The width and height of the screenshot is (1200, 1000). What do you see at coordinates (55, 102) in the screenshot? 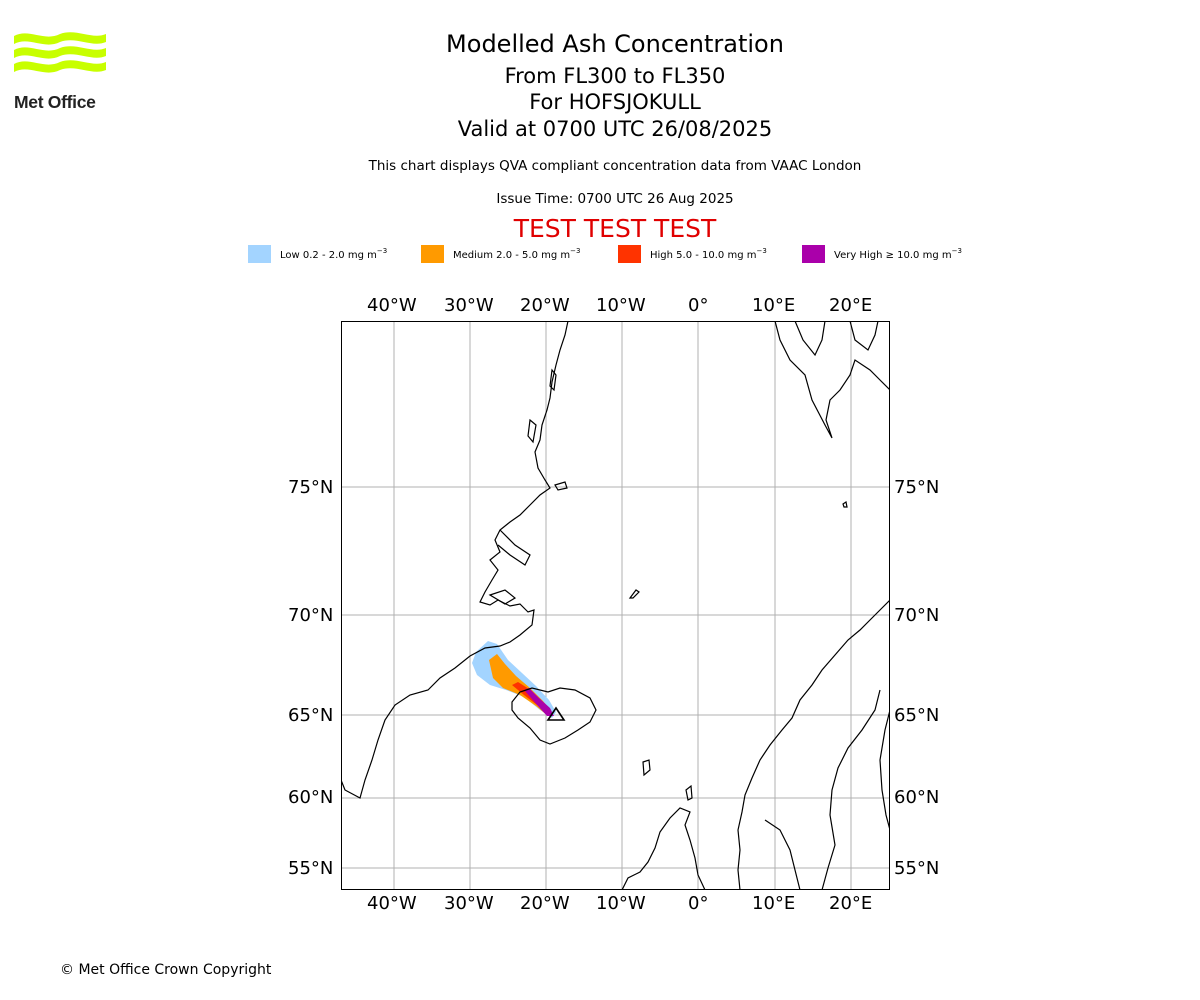
I see `logo-text: Met Office` at bounding box center [55, 102].